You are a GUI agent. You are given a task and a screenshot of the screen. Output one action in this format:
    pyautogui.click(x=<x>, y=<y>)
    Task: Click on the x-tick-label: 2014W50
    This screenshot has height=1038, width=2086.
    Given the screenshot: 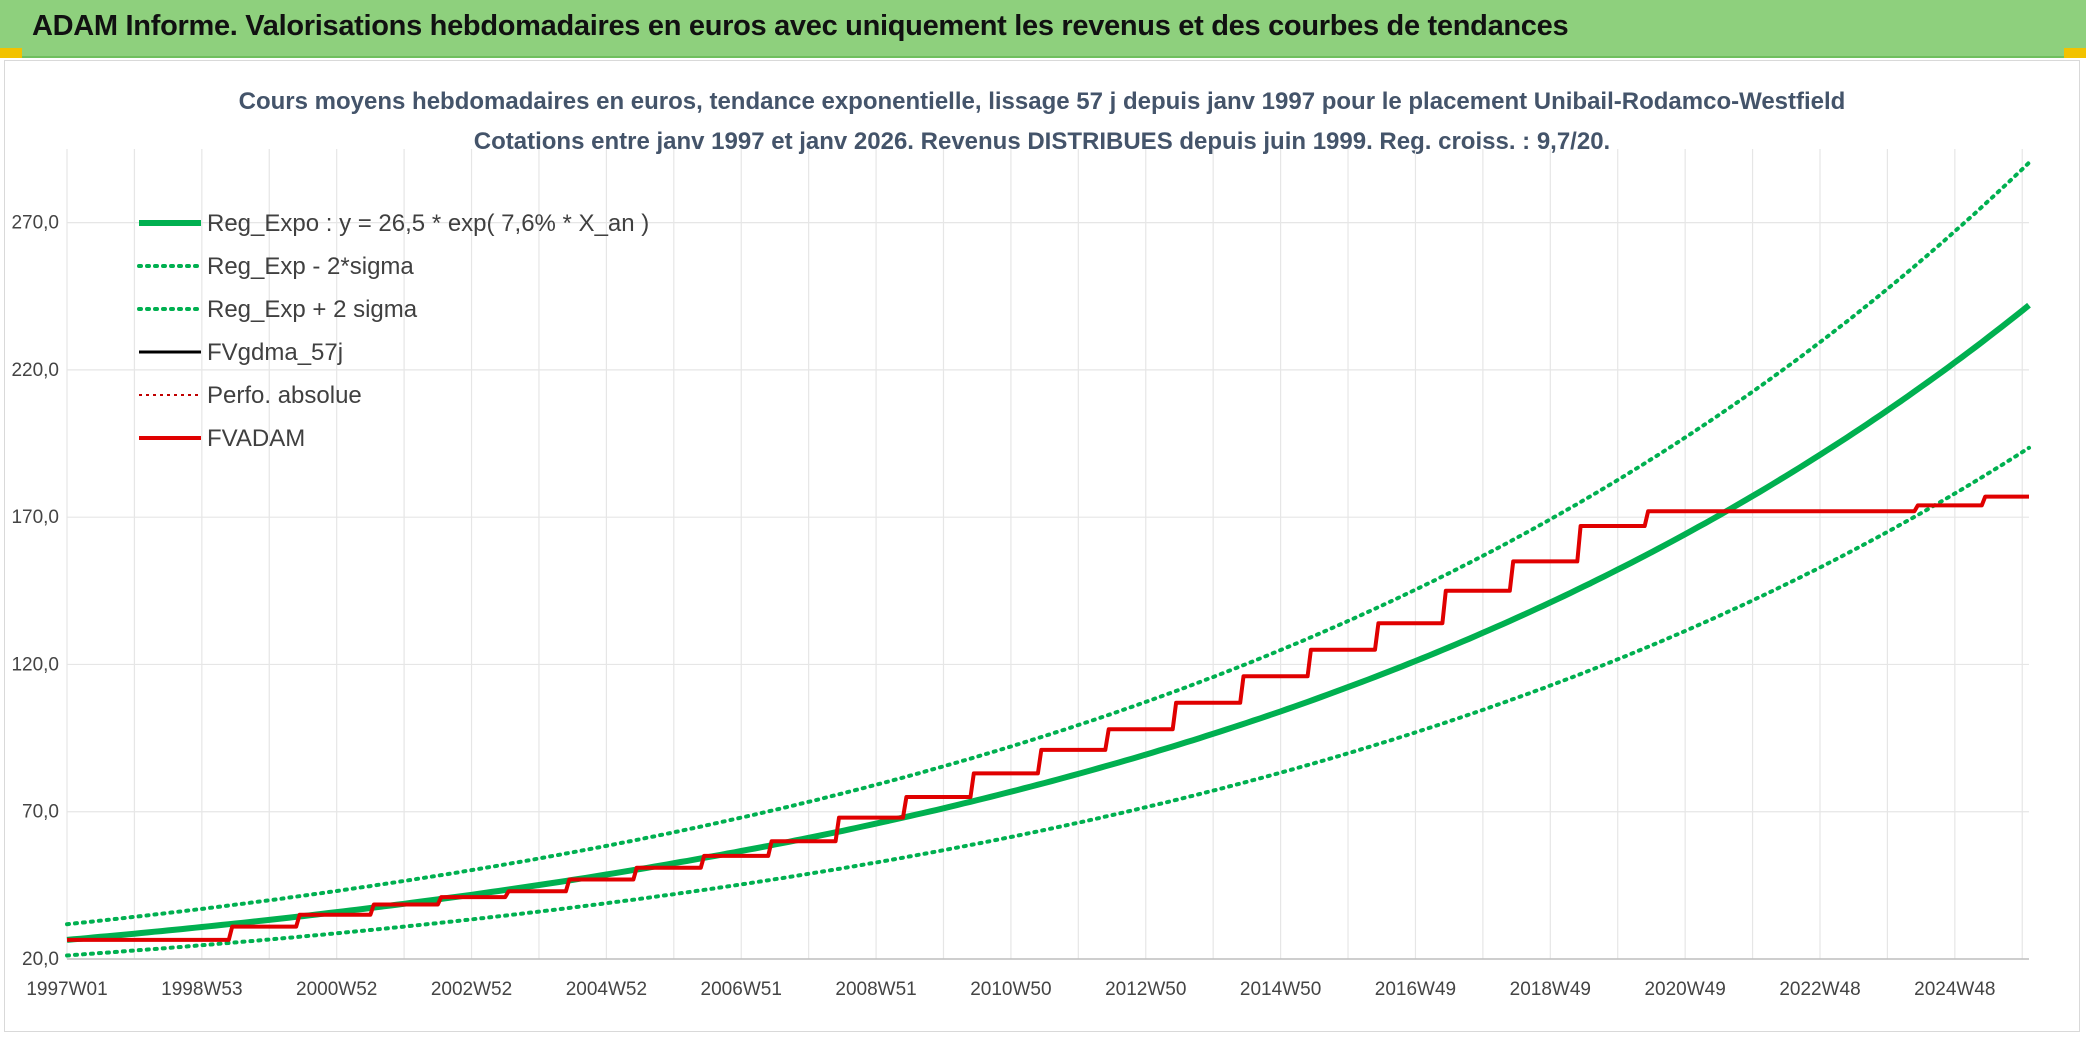 What is the action you would take?
    pyautogui.click(x=1280, y=989)
    